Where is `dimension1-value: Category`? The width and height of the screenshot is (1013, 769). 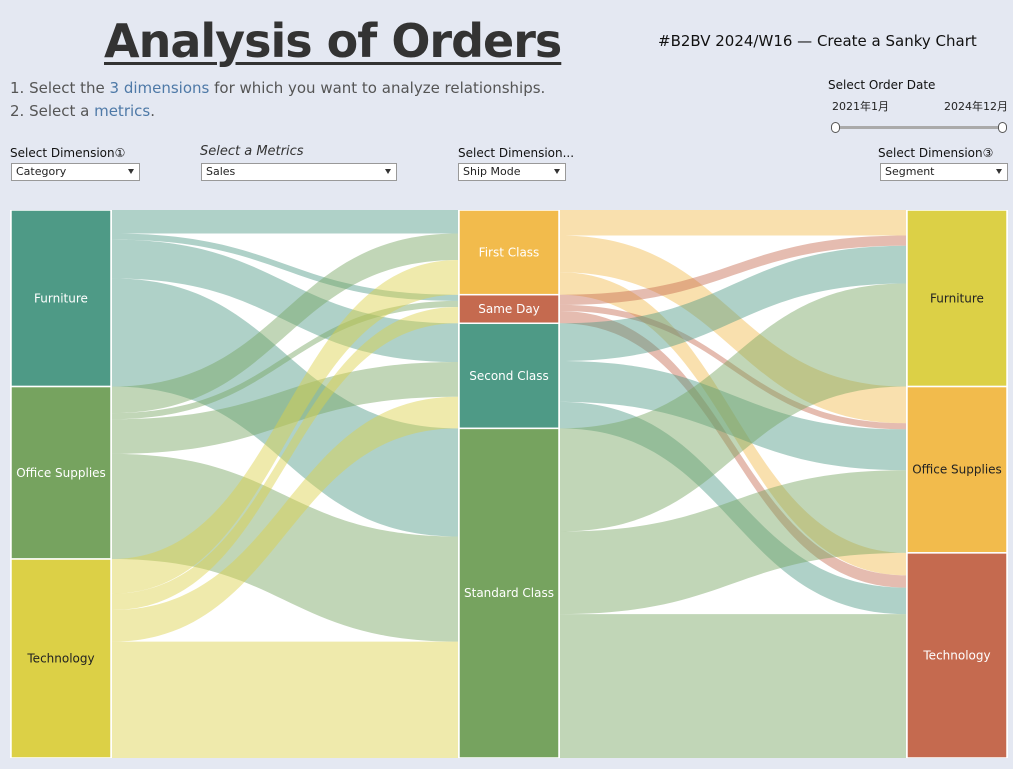
dimension1-value: Category is located at coordinates (41, 171).